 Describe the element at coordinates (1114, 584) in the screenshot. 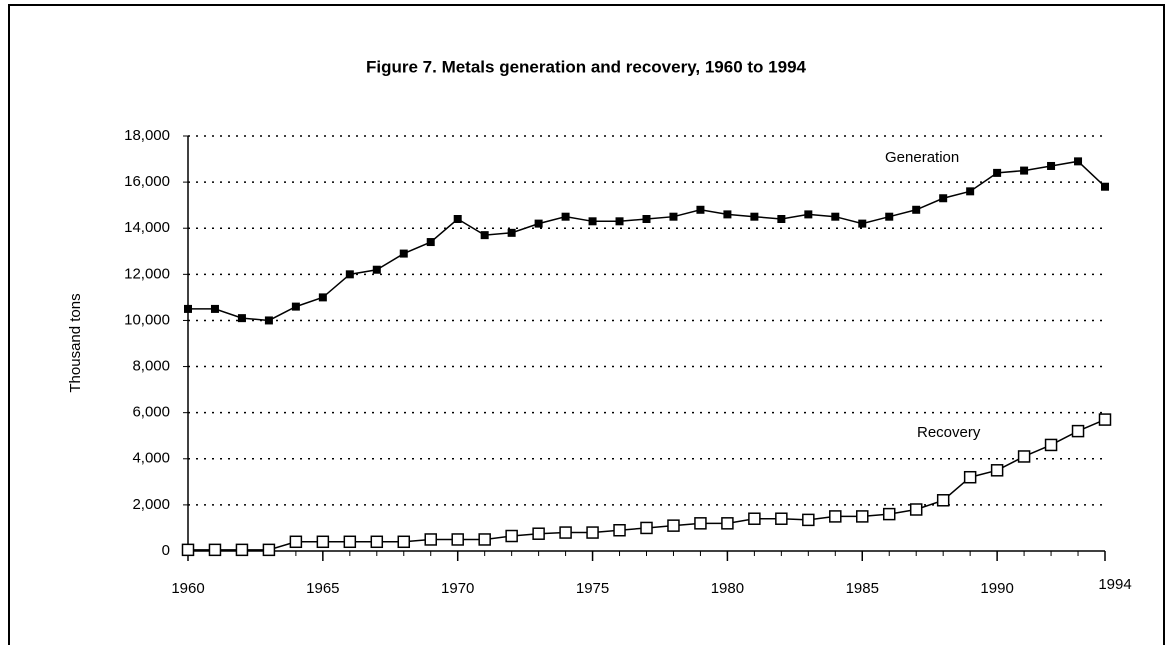

I see `x-tick-label: 1994` at that location.